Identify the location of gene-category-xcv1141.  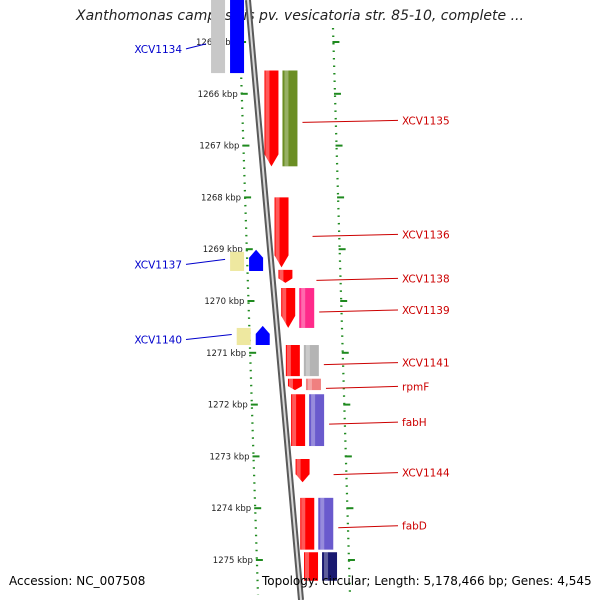
(311, 361).